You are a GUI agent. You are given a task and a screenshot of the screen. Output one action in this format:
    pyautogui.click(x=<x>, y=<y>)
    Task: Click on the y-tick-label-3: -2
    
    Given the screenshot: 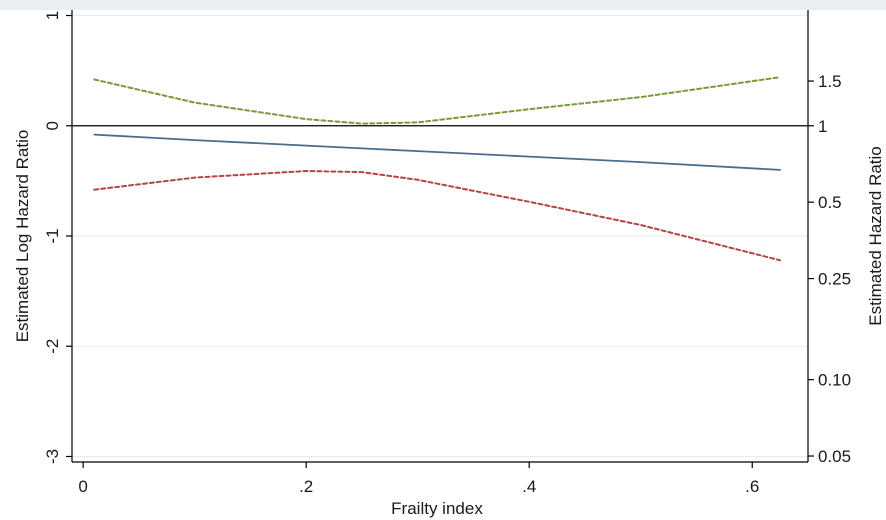 What is the action you would take?
    pyautogui.click(x=52, y=346)
    